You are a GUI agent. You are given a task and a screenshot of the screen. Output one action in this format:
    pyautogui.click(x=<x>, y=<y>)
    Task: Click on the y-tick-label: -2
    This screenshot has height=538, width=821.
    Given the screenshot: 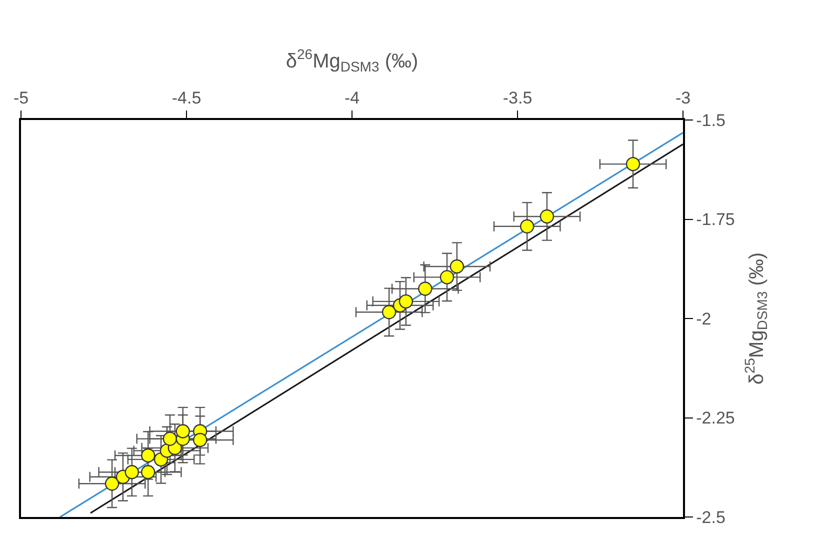 What is the action you would take?
    pyautogui.click(x=704, y=318)
    